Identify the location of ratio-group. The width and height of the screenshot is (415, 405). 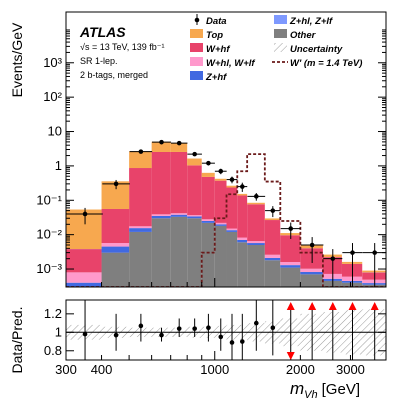
(226, 330).